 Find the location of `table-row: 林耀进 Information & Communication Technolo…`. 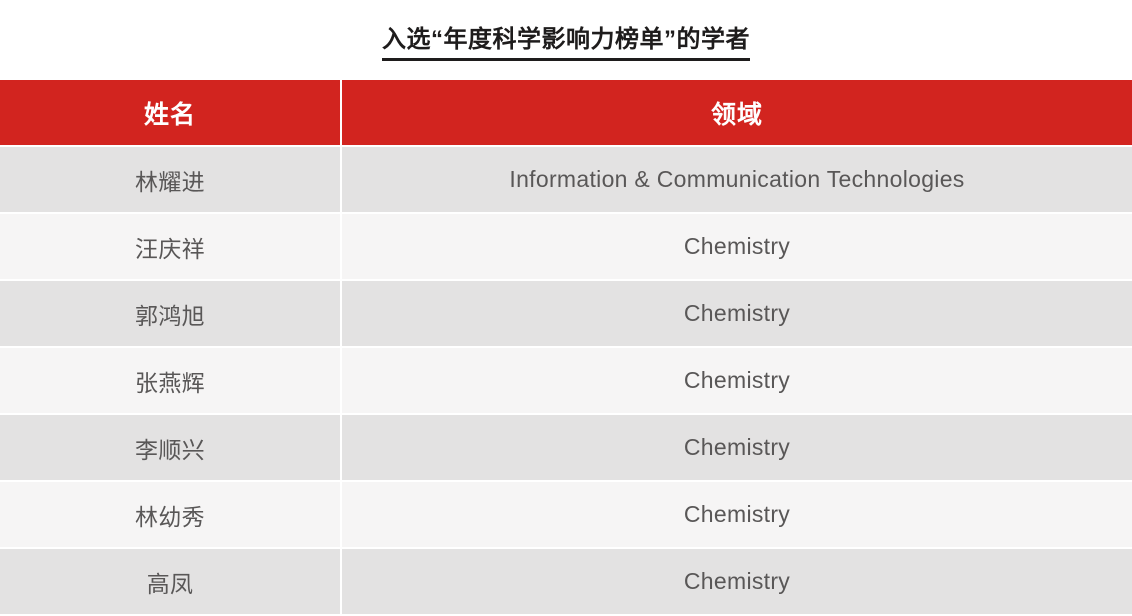

table-row: 林耀进 Information & Communication Technolo… is located at coordinates (566, 179).